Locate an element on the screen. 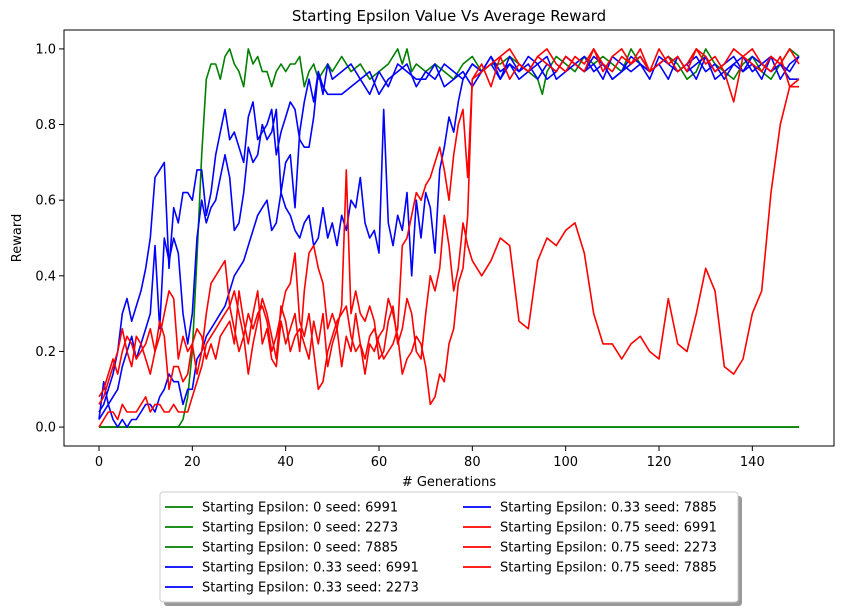 This screenshot has height=613, width=846. y-tick-label: 0.8 is located at coordinates (45, 125).